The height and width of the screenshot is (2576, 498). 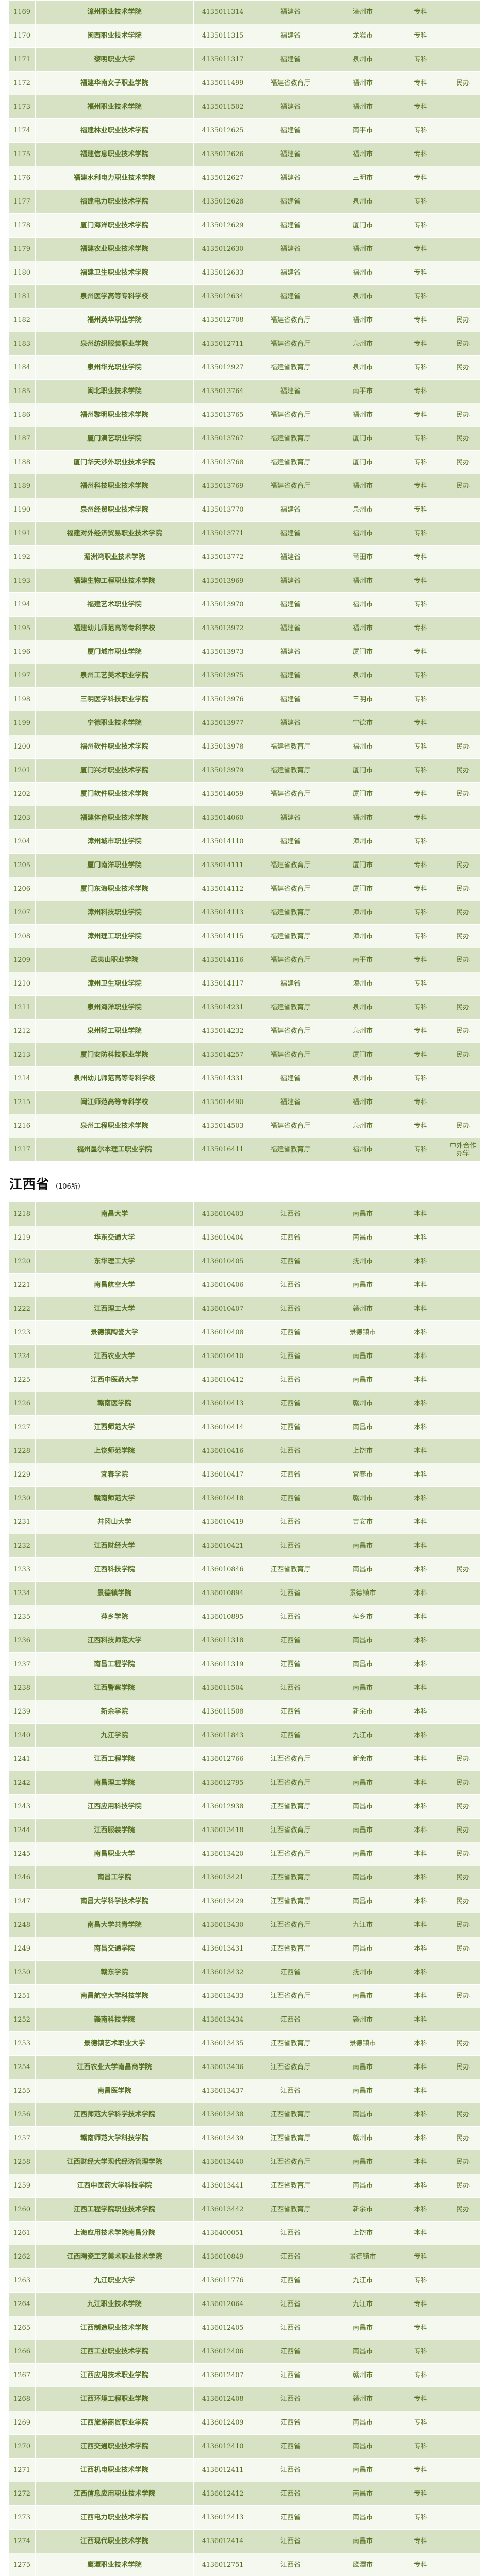 I want to click on table-row: 1215 闽江师范高等专科学校 4135014490 福建省 福州市 专科, so click(x=244, y=1102).